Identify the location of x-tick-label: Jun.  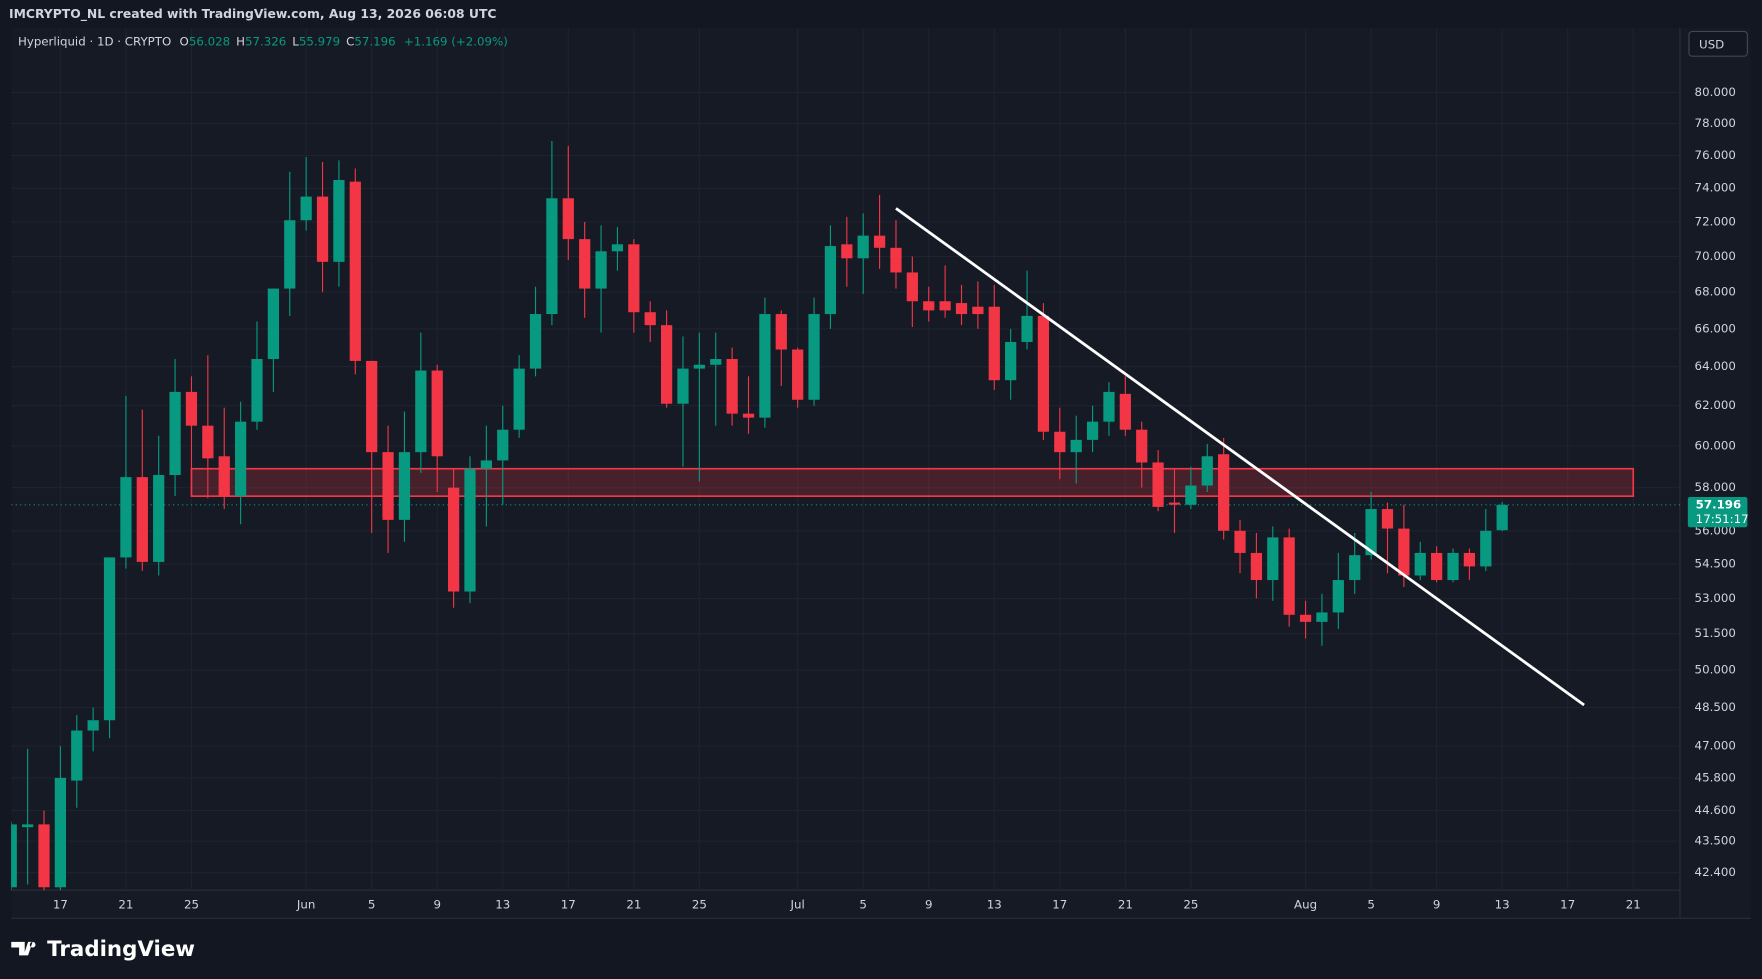
(305, 904).